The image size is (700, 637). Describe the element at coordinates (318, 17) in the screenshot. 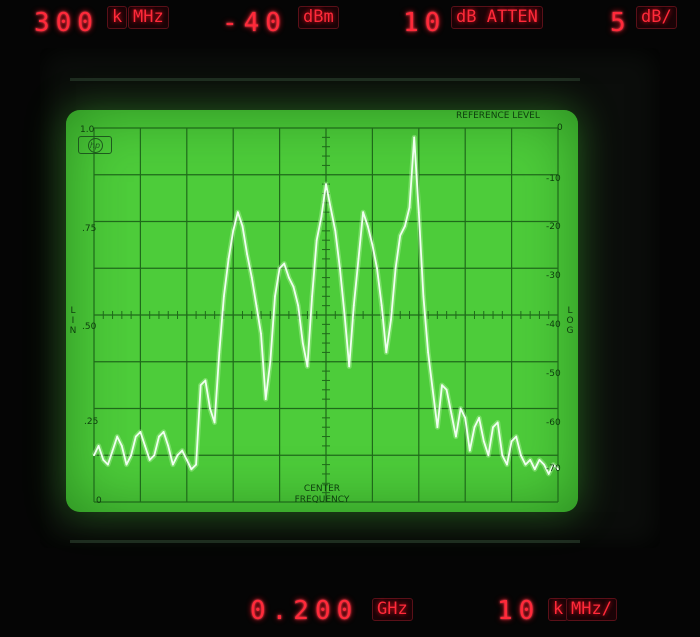

I see `ref-level-unit: dBm` at that location.